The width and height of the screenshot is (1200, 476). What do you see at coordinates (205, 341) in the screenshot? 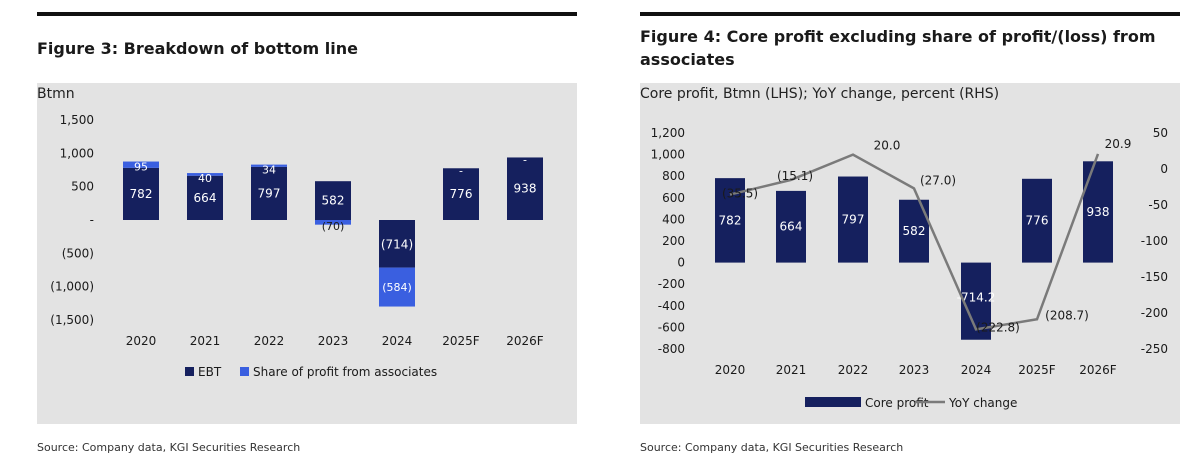
I see `figure-3-x-tick-label: 2021` at bounding box center [205, 341].